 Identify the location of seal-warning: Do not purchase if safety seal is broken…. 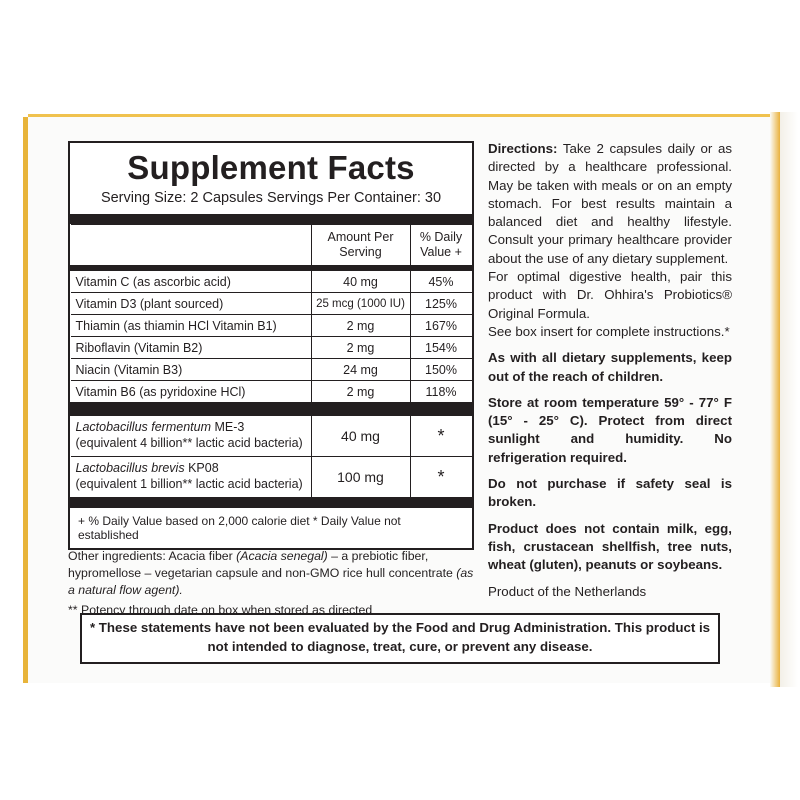
(610, 493).